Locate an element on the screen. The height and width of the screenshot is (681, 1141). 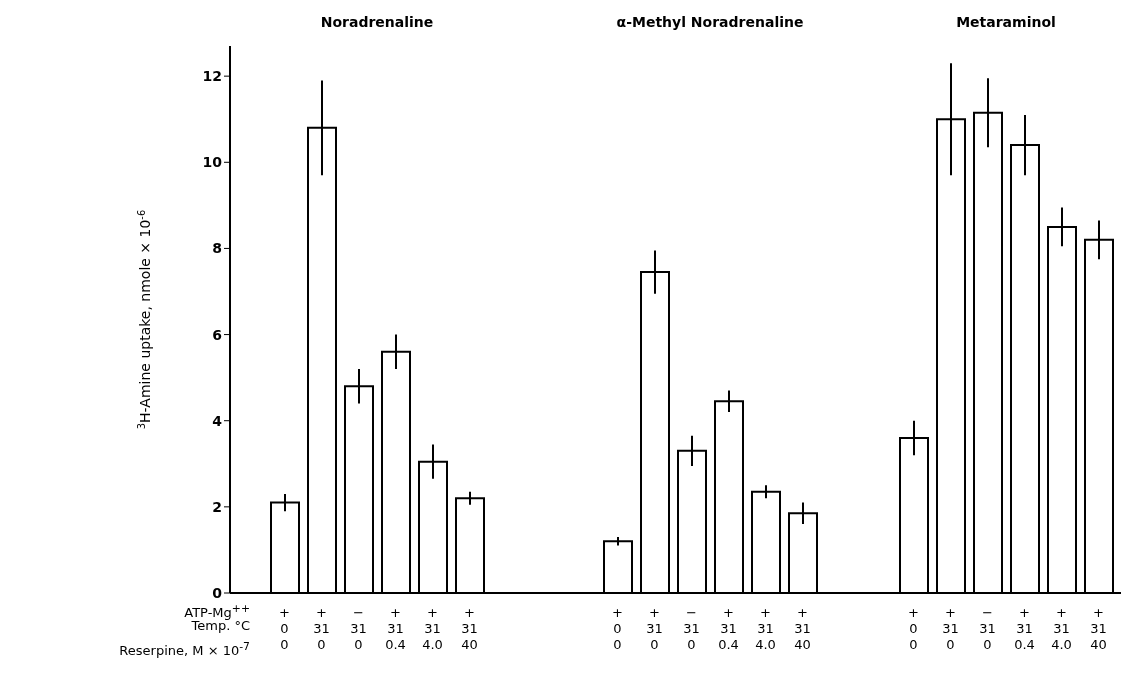
y-tick-label: 8 is located at coordinates (217, 248).